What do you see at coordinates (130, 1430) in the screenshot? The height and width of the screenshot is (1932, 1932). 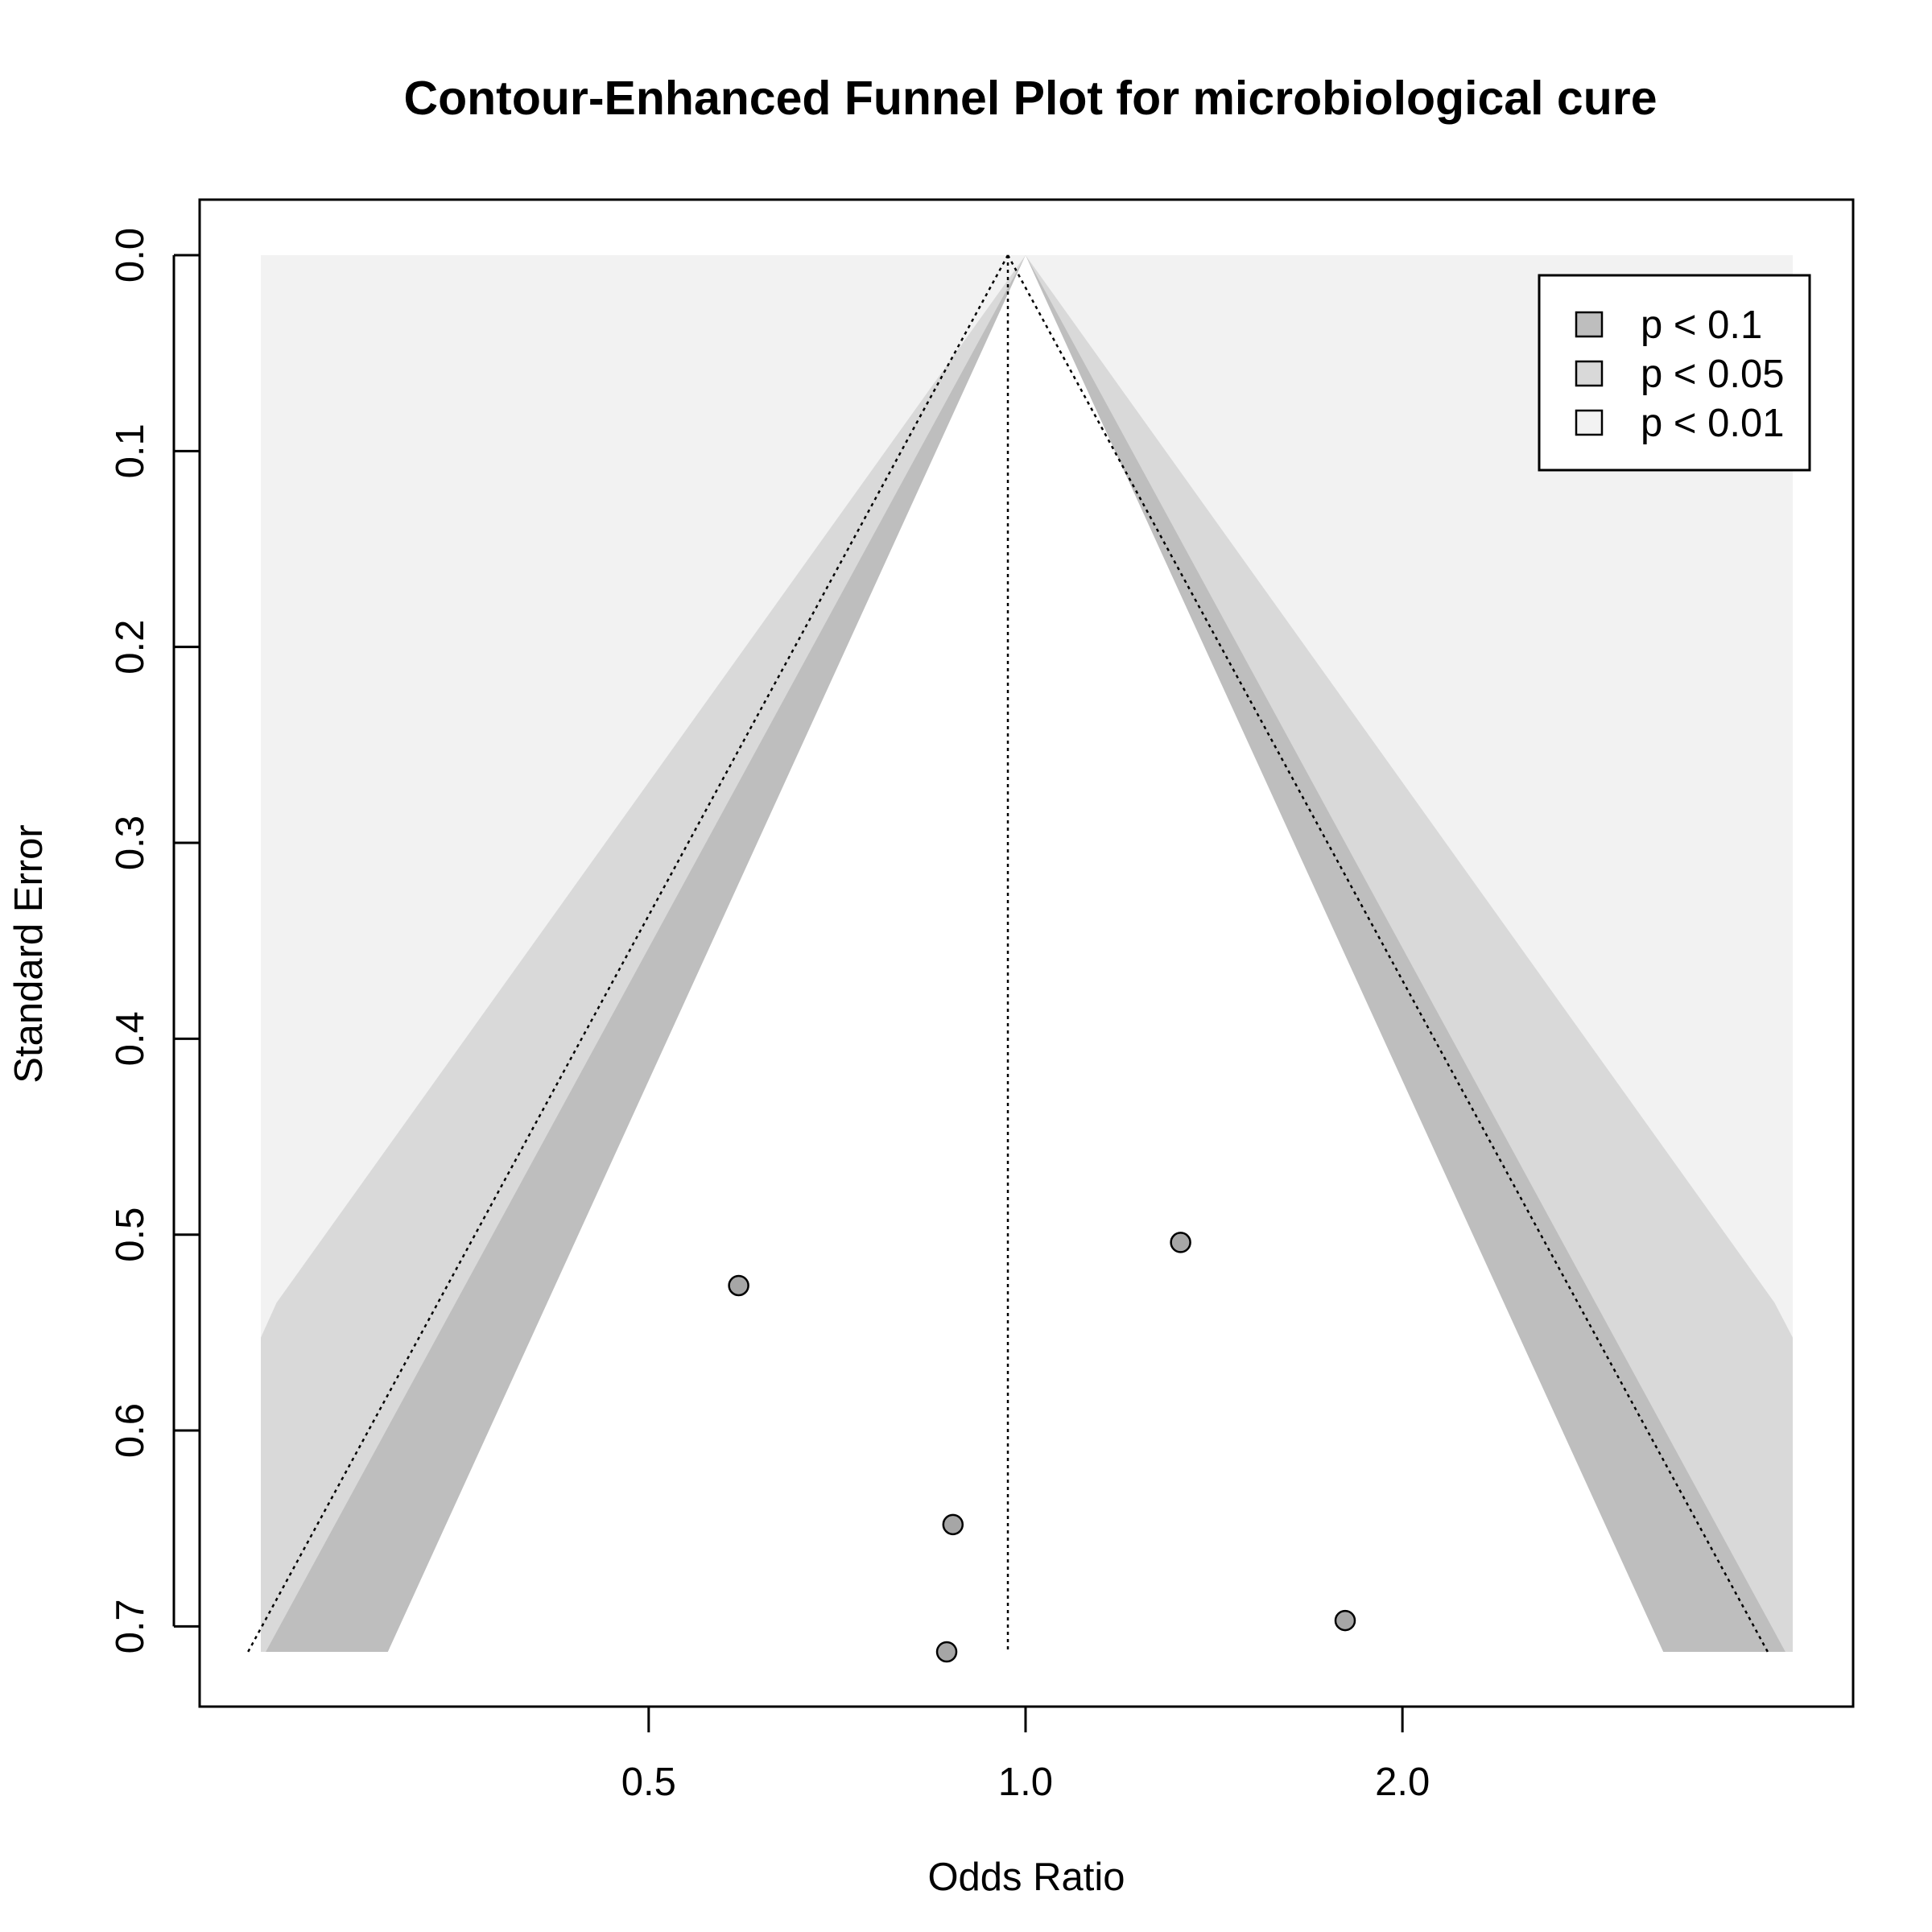 I see `y-tick-label: 0.6` at bounding box center [130, 1430].